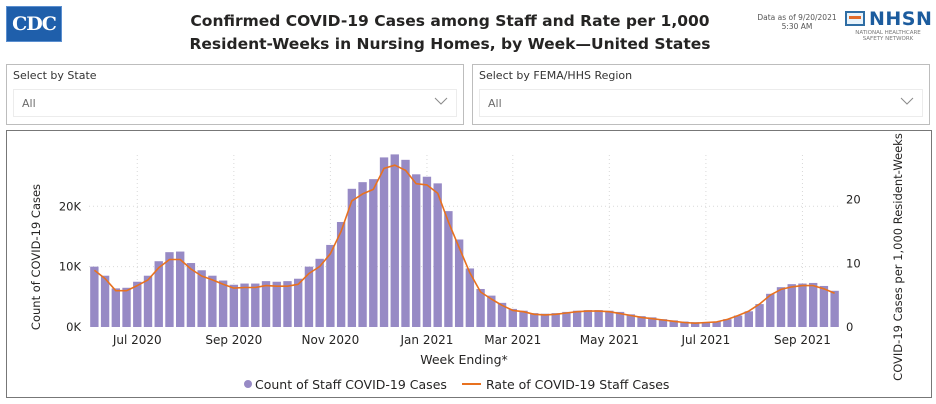 This screenshot has width=936, height=404. I want to click on x-tick-label: May 2021, so click(609, 340).